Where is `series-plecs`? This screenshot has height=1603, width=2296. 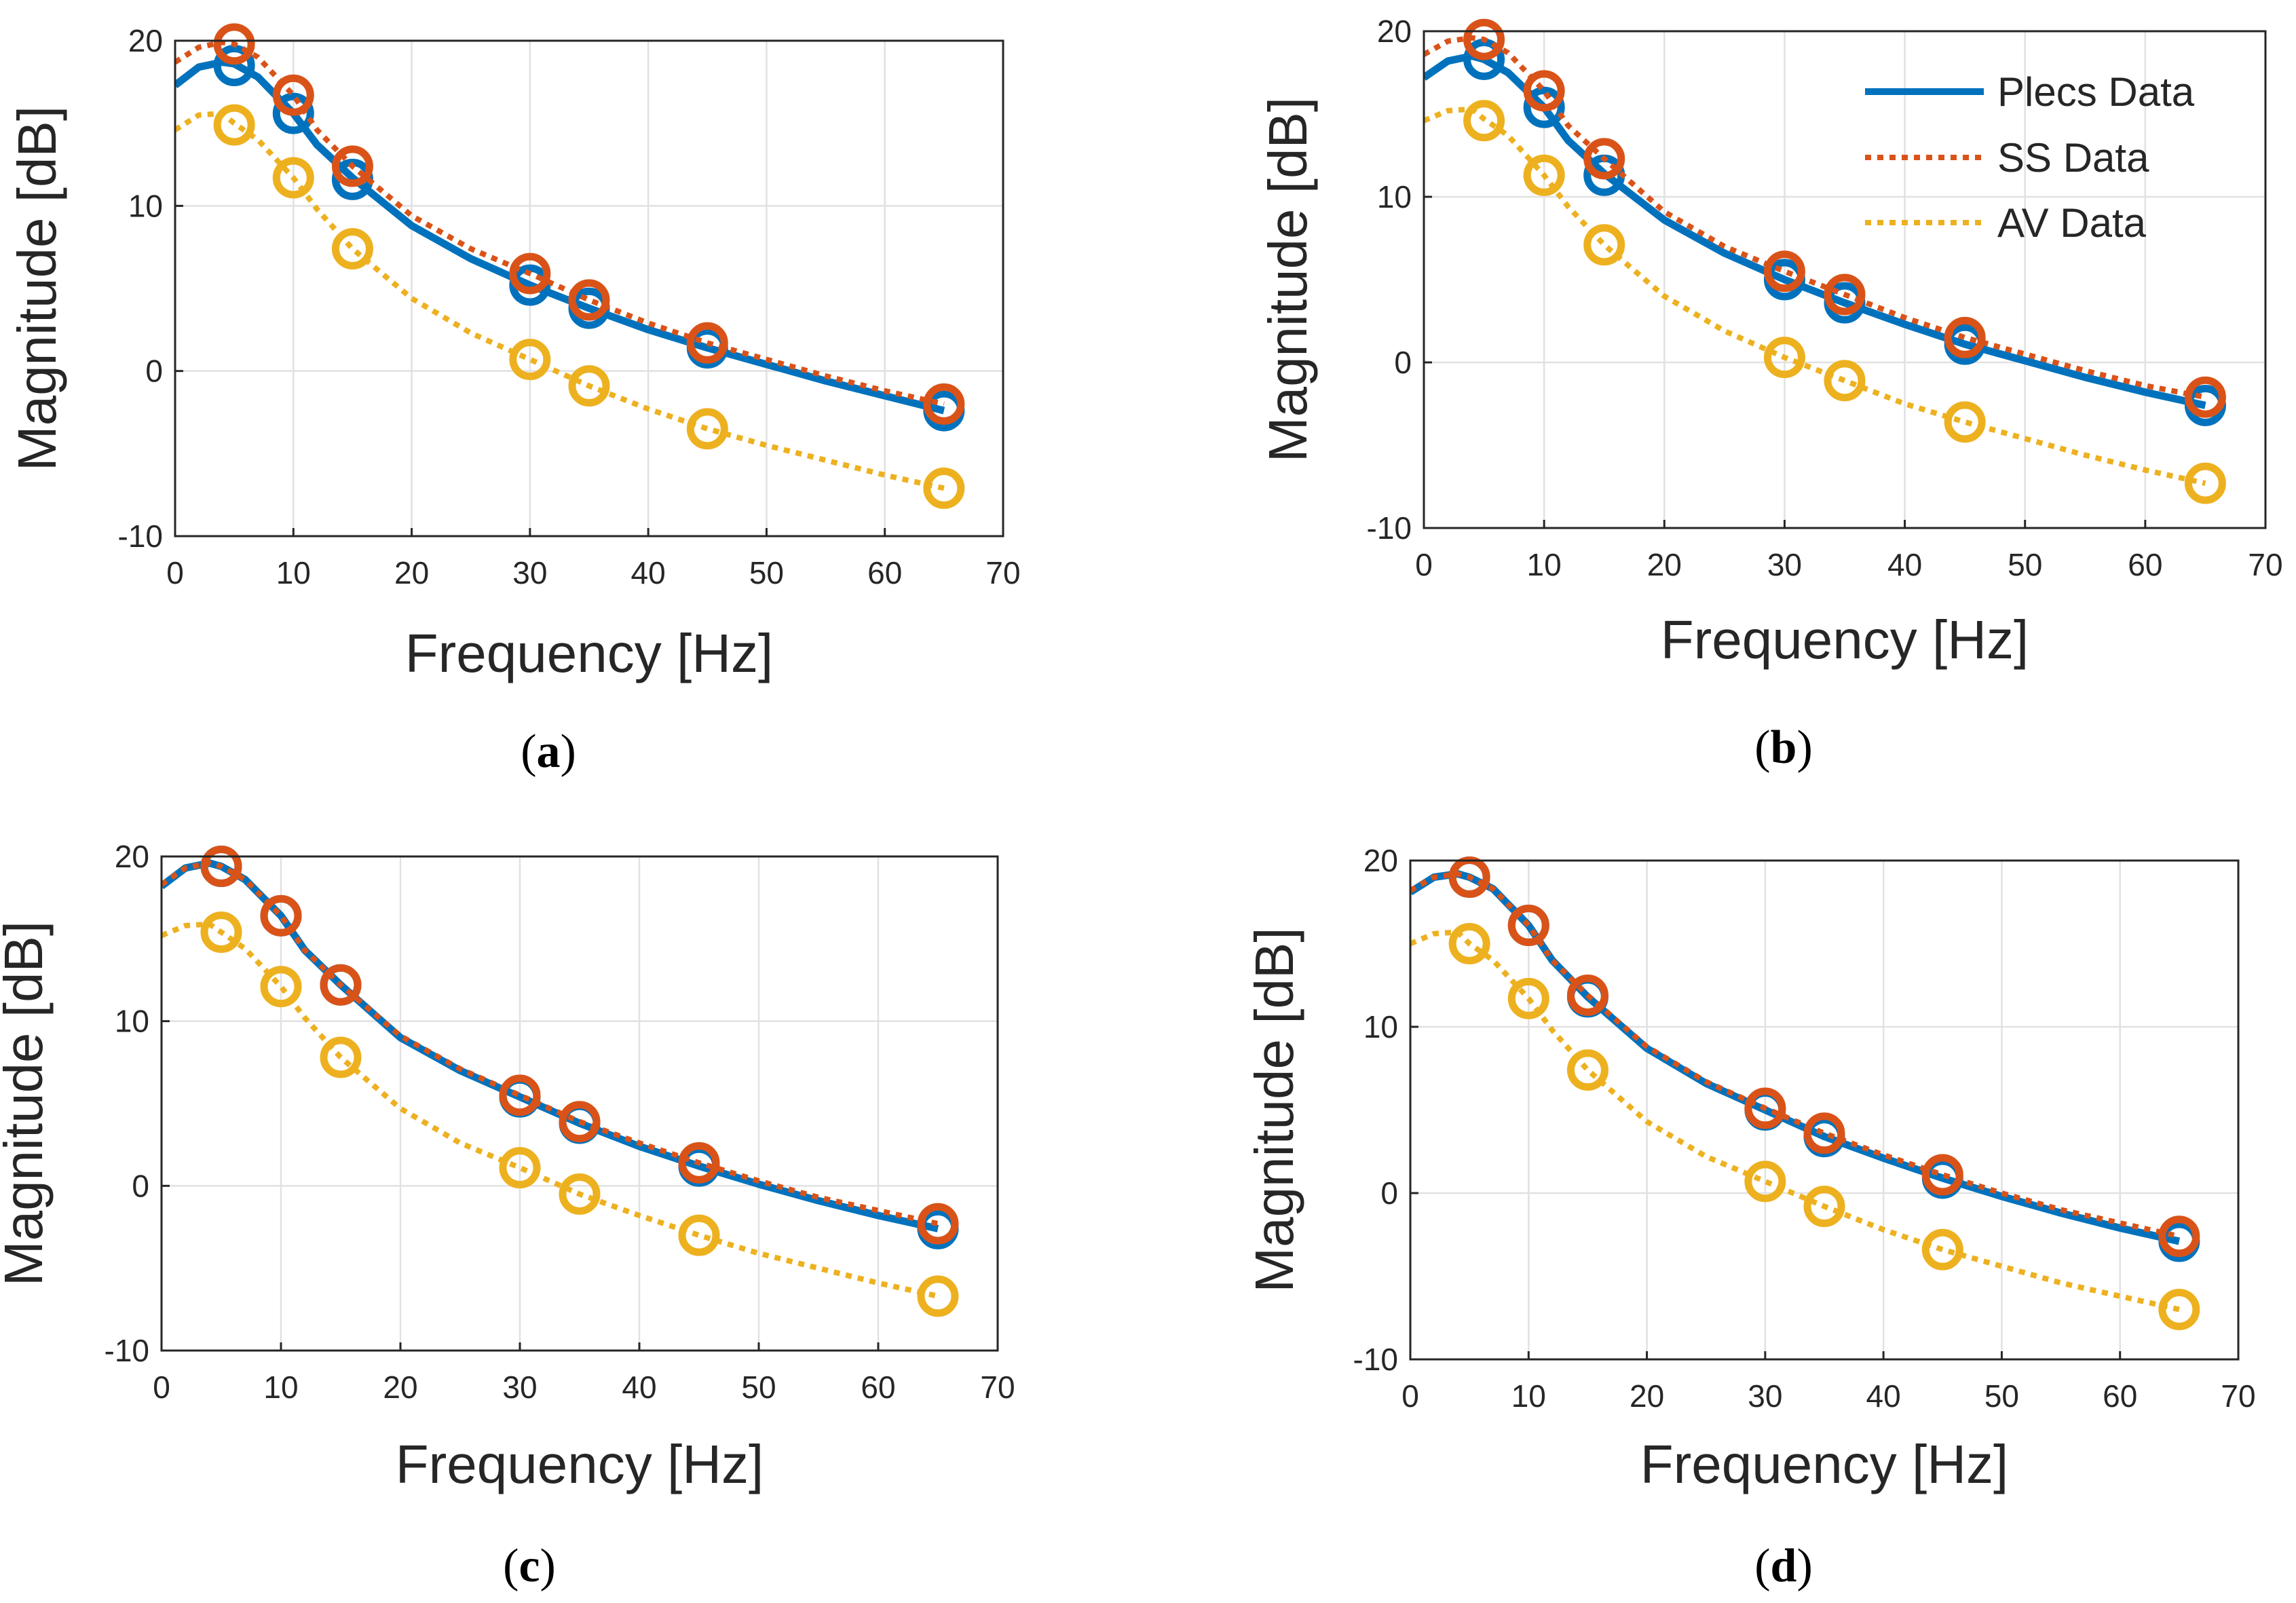
series-plecs is located at coordinates (1795, 1057).